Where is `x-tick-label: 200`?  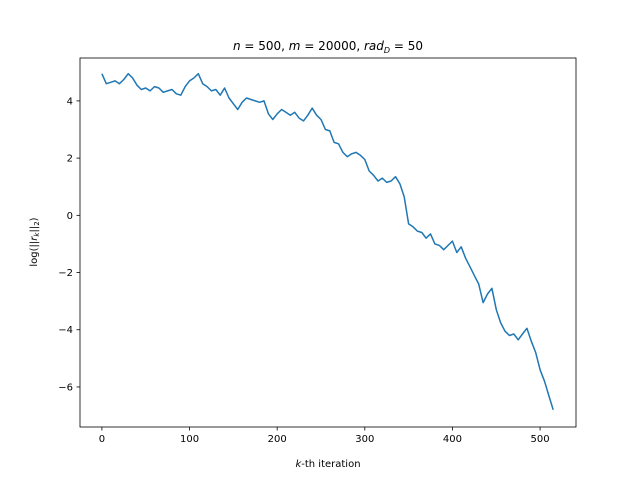
x-tick-label: 200 is located at coordinates (277, 439).